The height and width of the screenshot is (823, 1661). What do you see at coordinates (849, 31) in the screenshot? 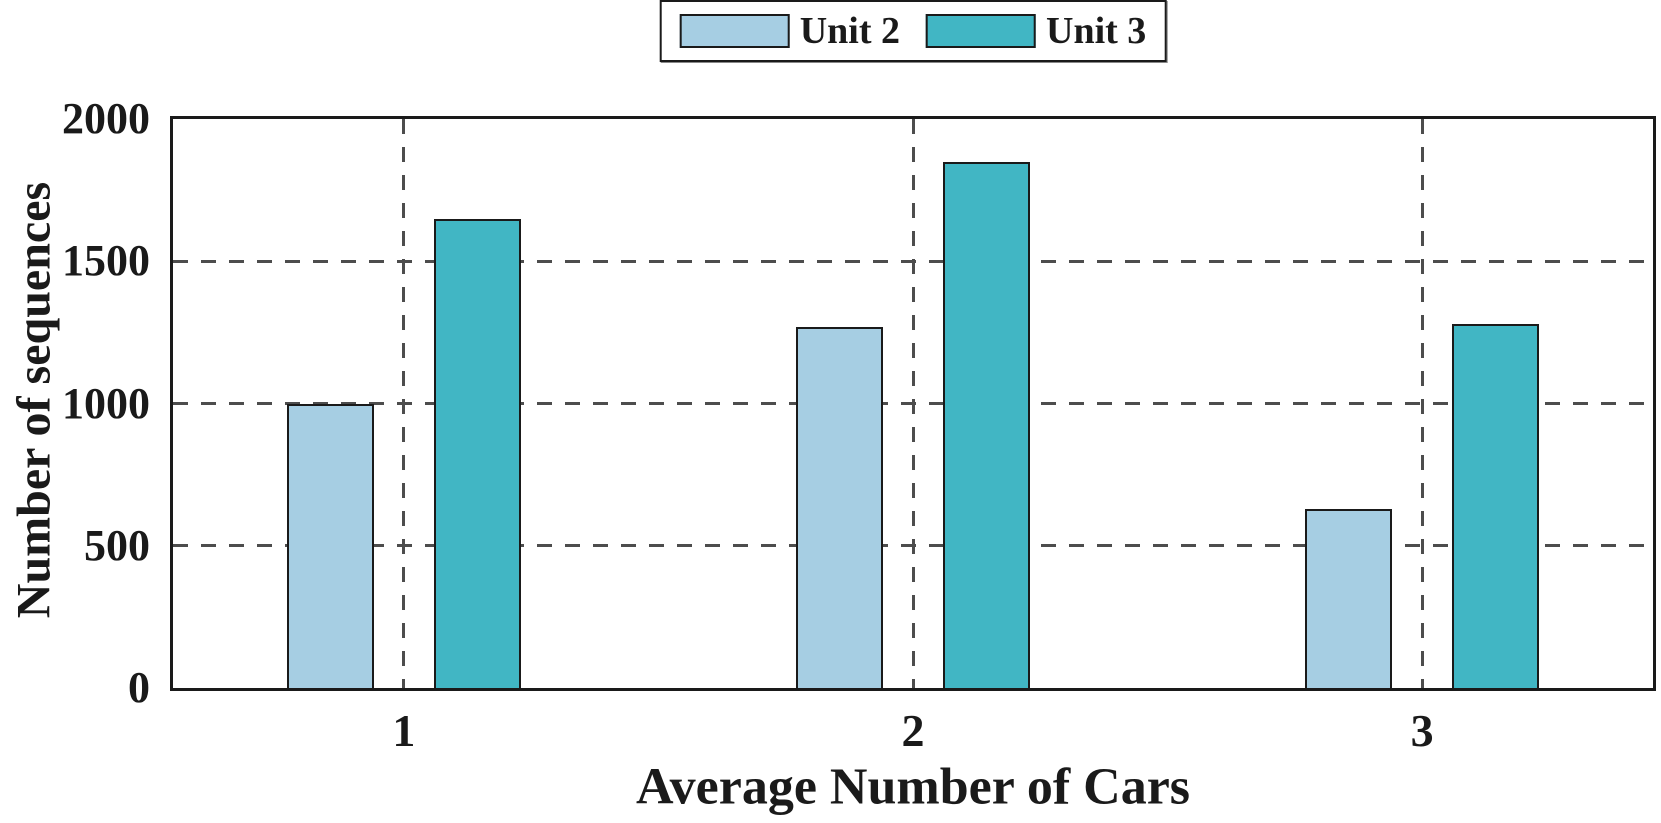
I see `legend-label-unit-2: Unit 2` at bounding box center [849, 31].